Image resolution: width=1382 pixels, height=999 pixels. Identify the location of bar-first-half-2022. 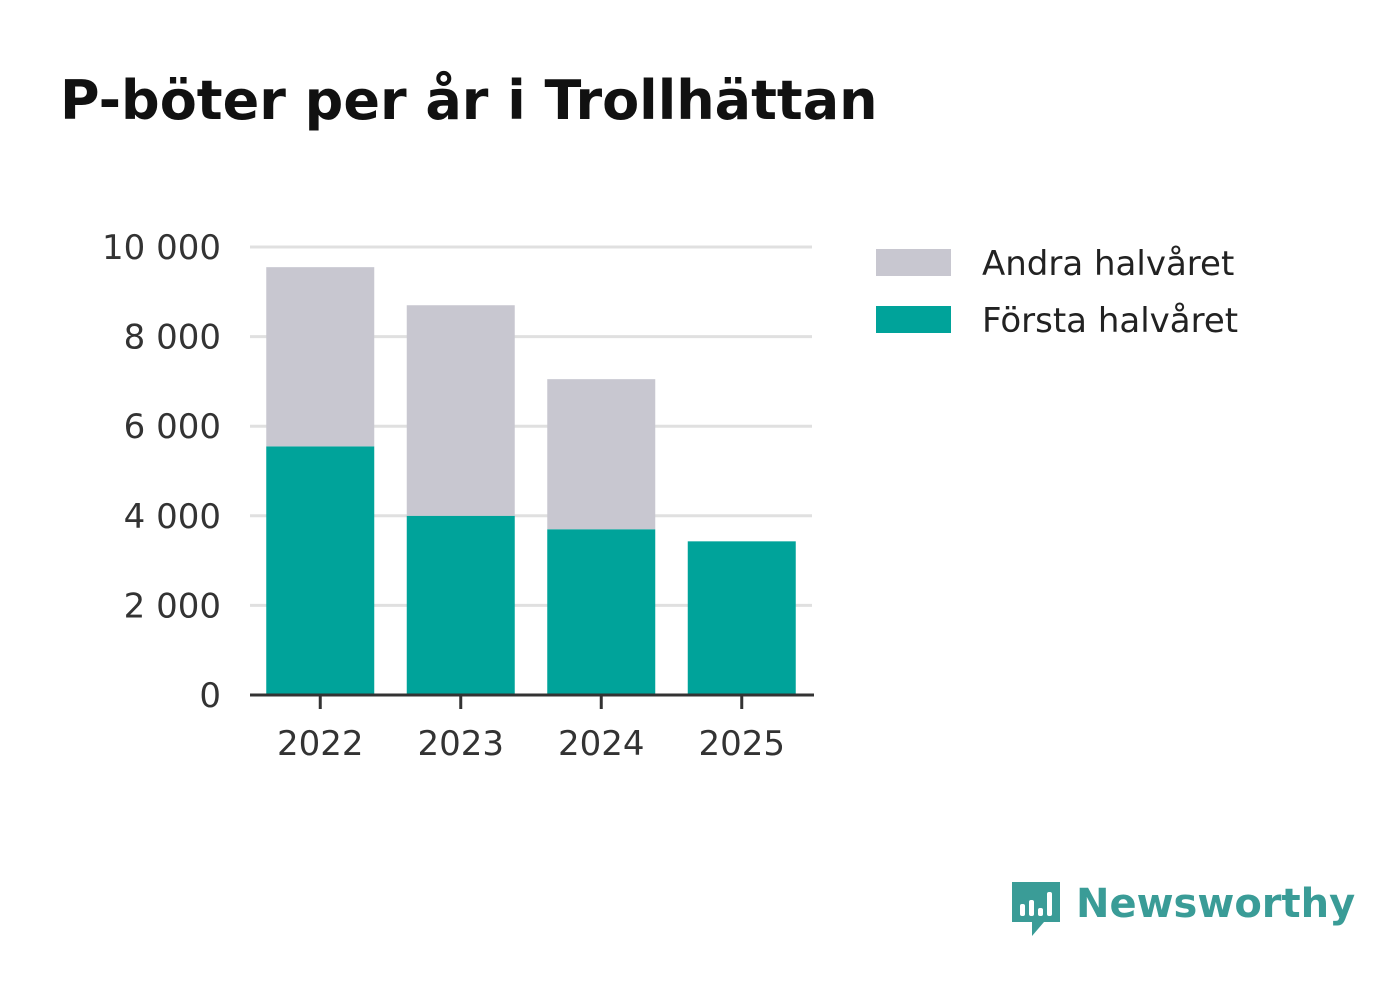
(320, 570).